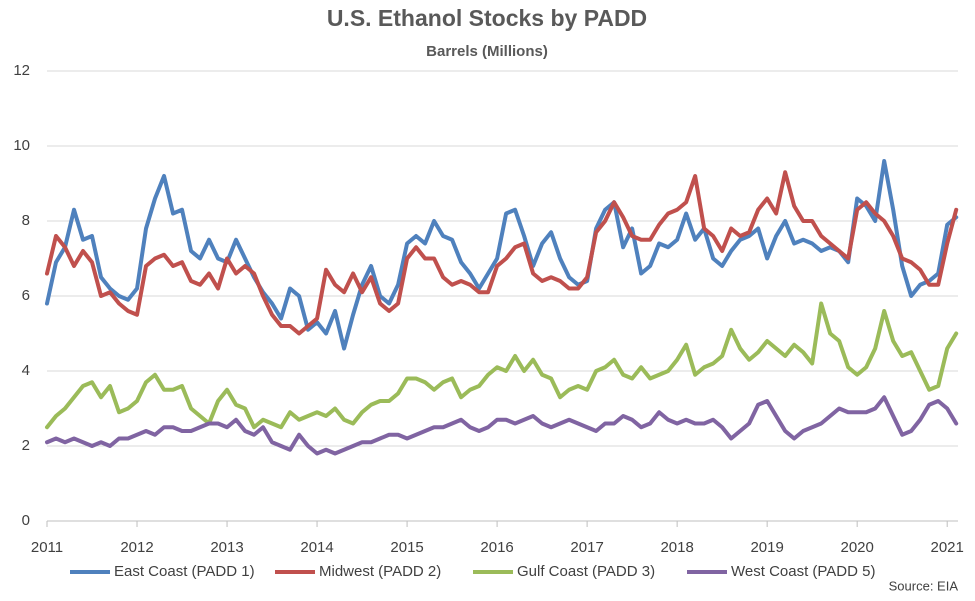 This screenshot has width=975, height=601. I want to click on y-tick-label: 4, so click(26, 370).